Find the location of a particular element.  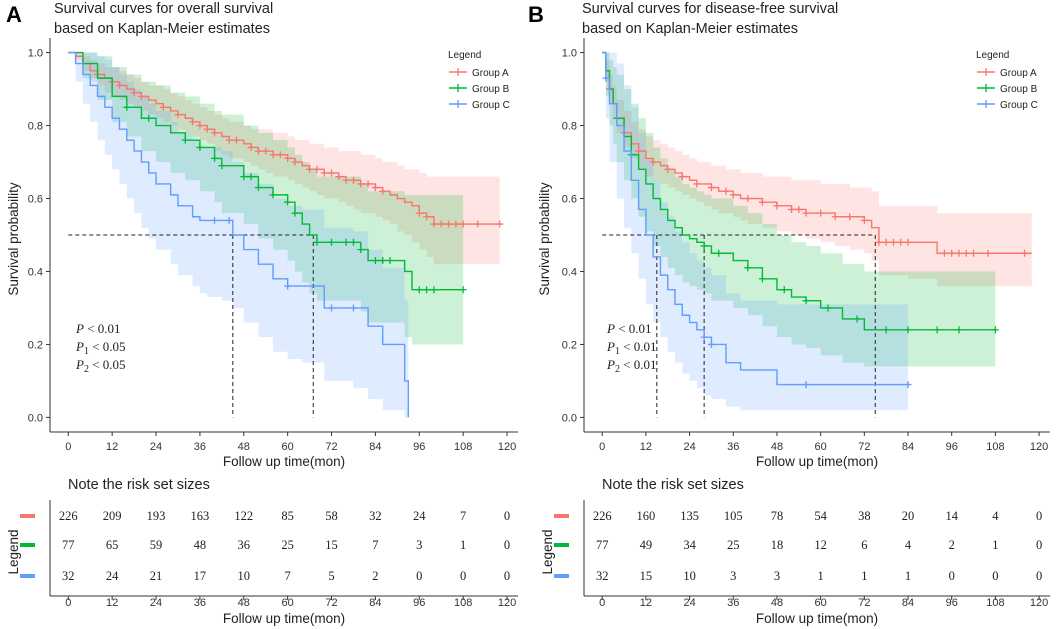

panel-b-legend-item-group-a: Group A is located at coordinates (1018, 73).